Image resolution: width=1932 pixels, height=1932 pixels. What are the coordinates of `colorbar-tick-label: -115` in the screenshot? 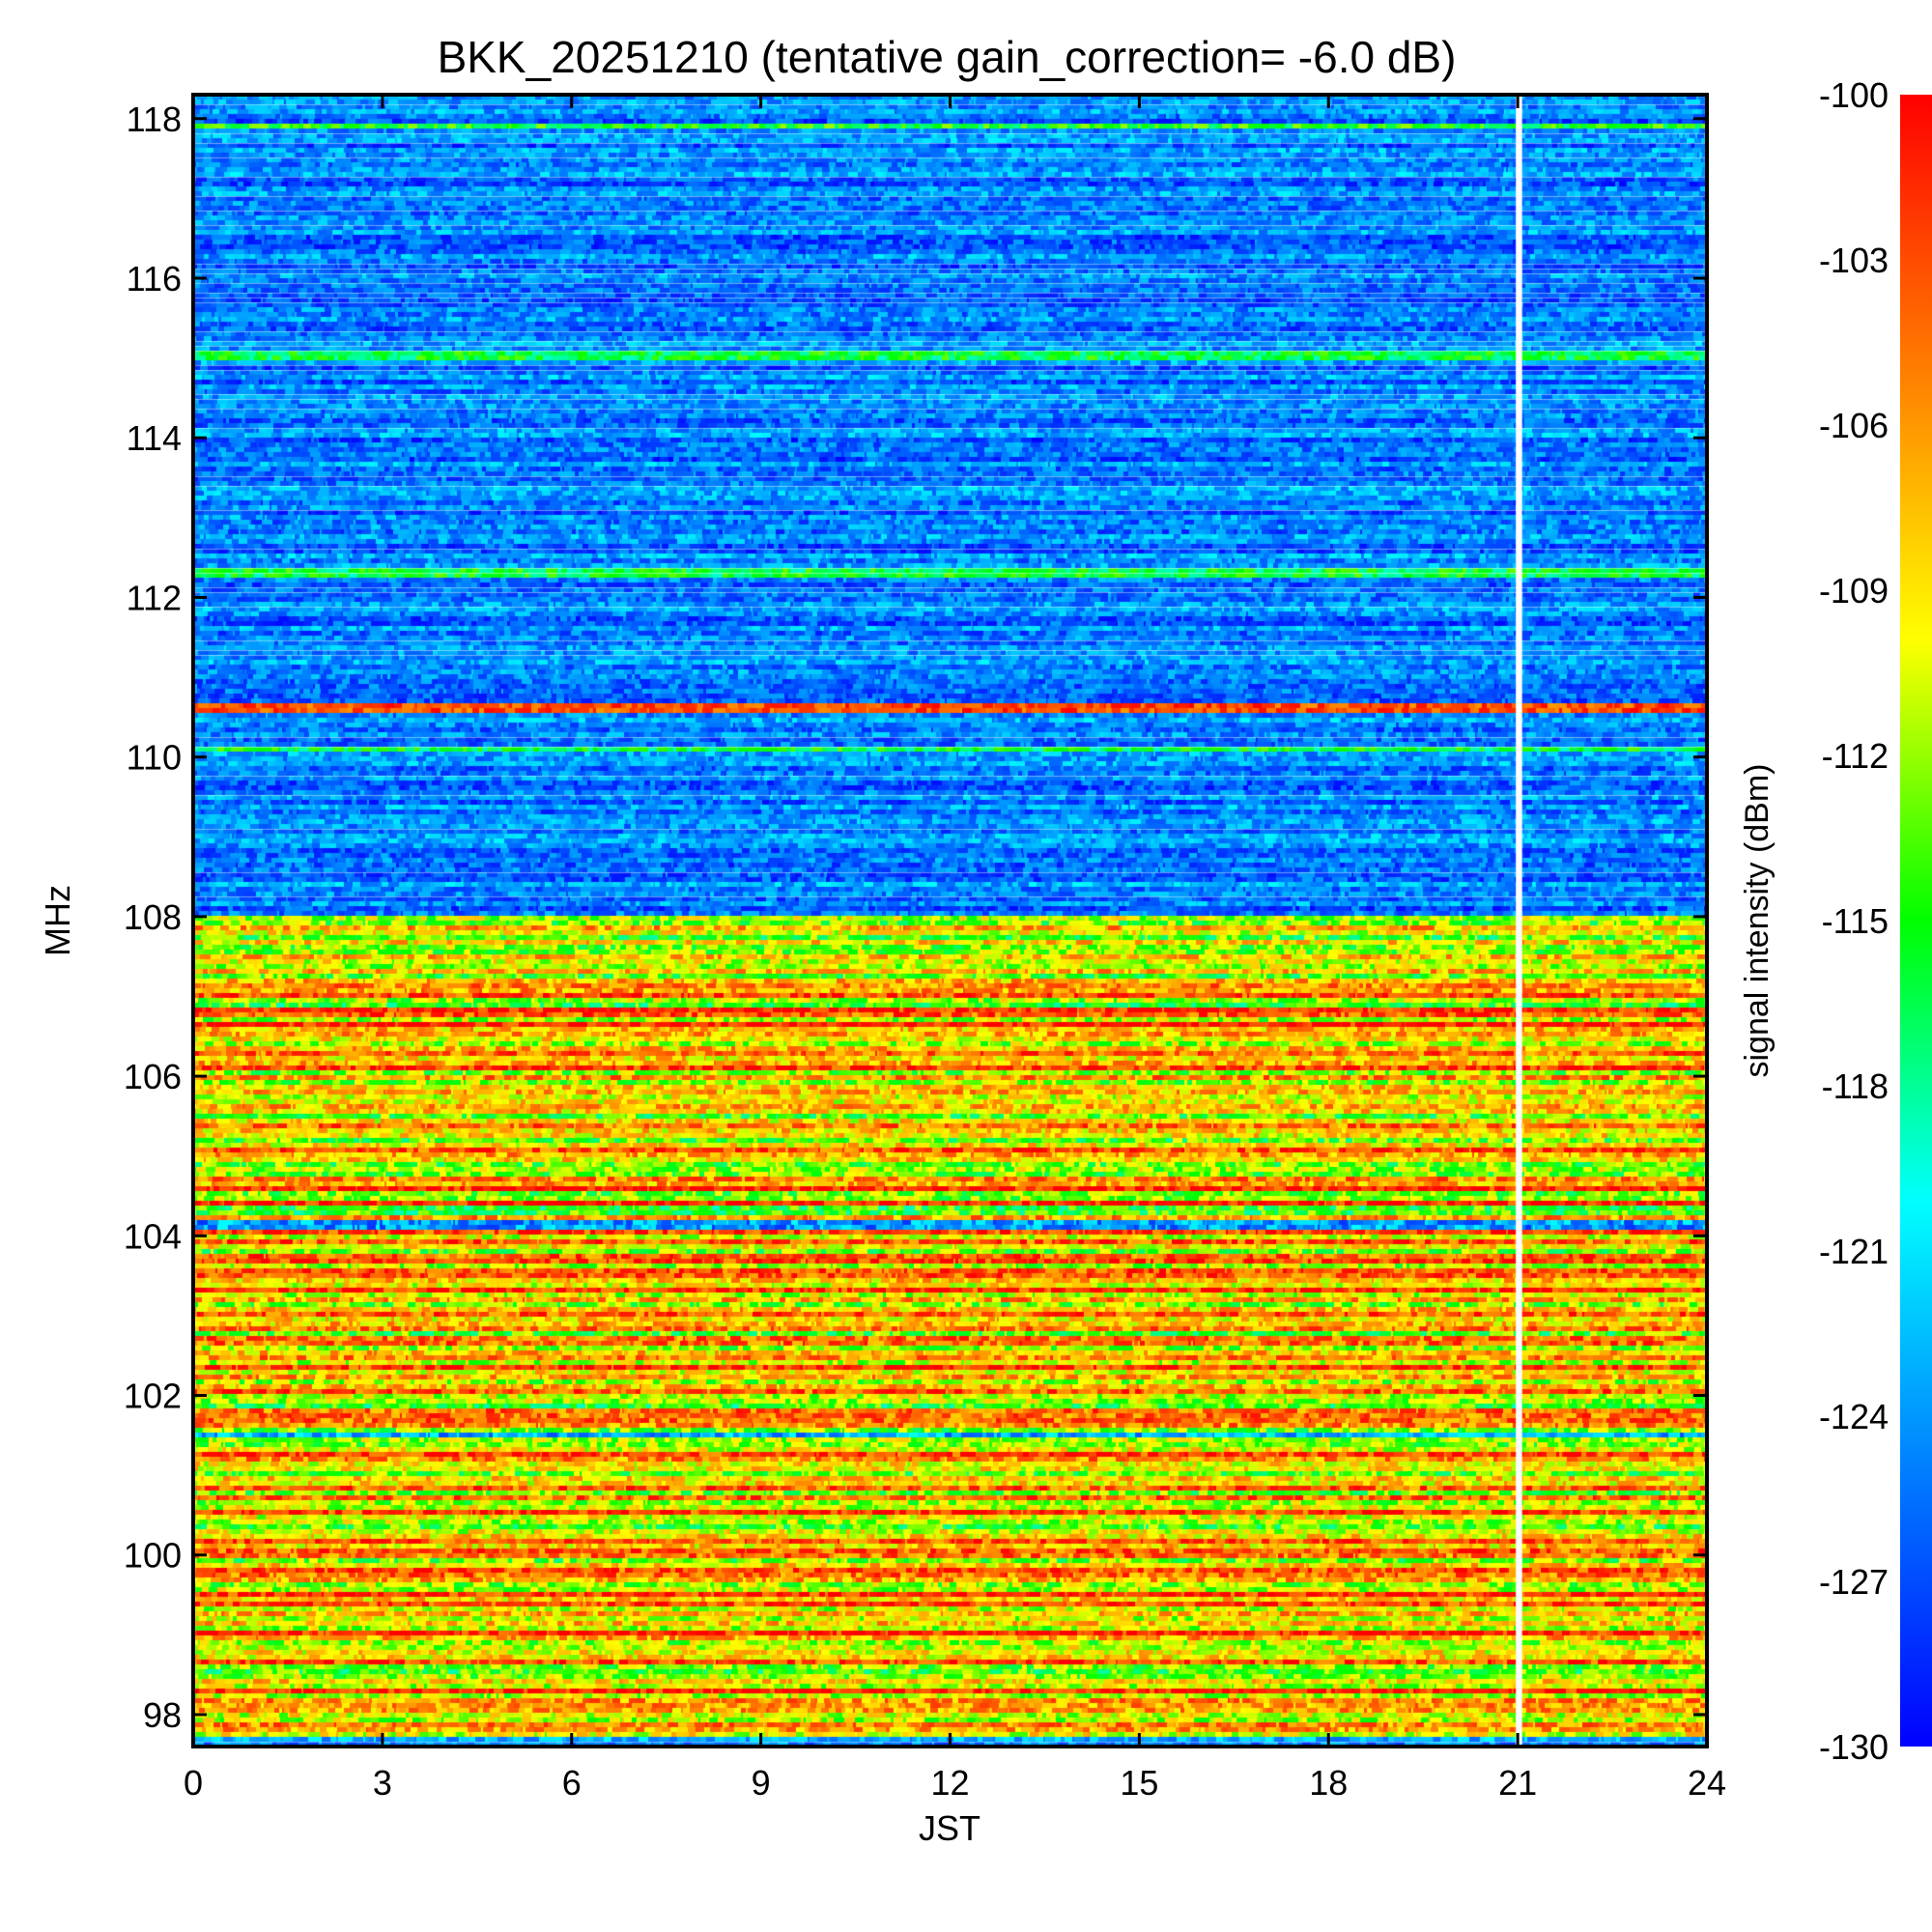 It's located at (1855, 921).